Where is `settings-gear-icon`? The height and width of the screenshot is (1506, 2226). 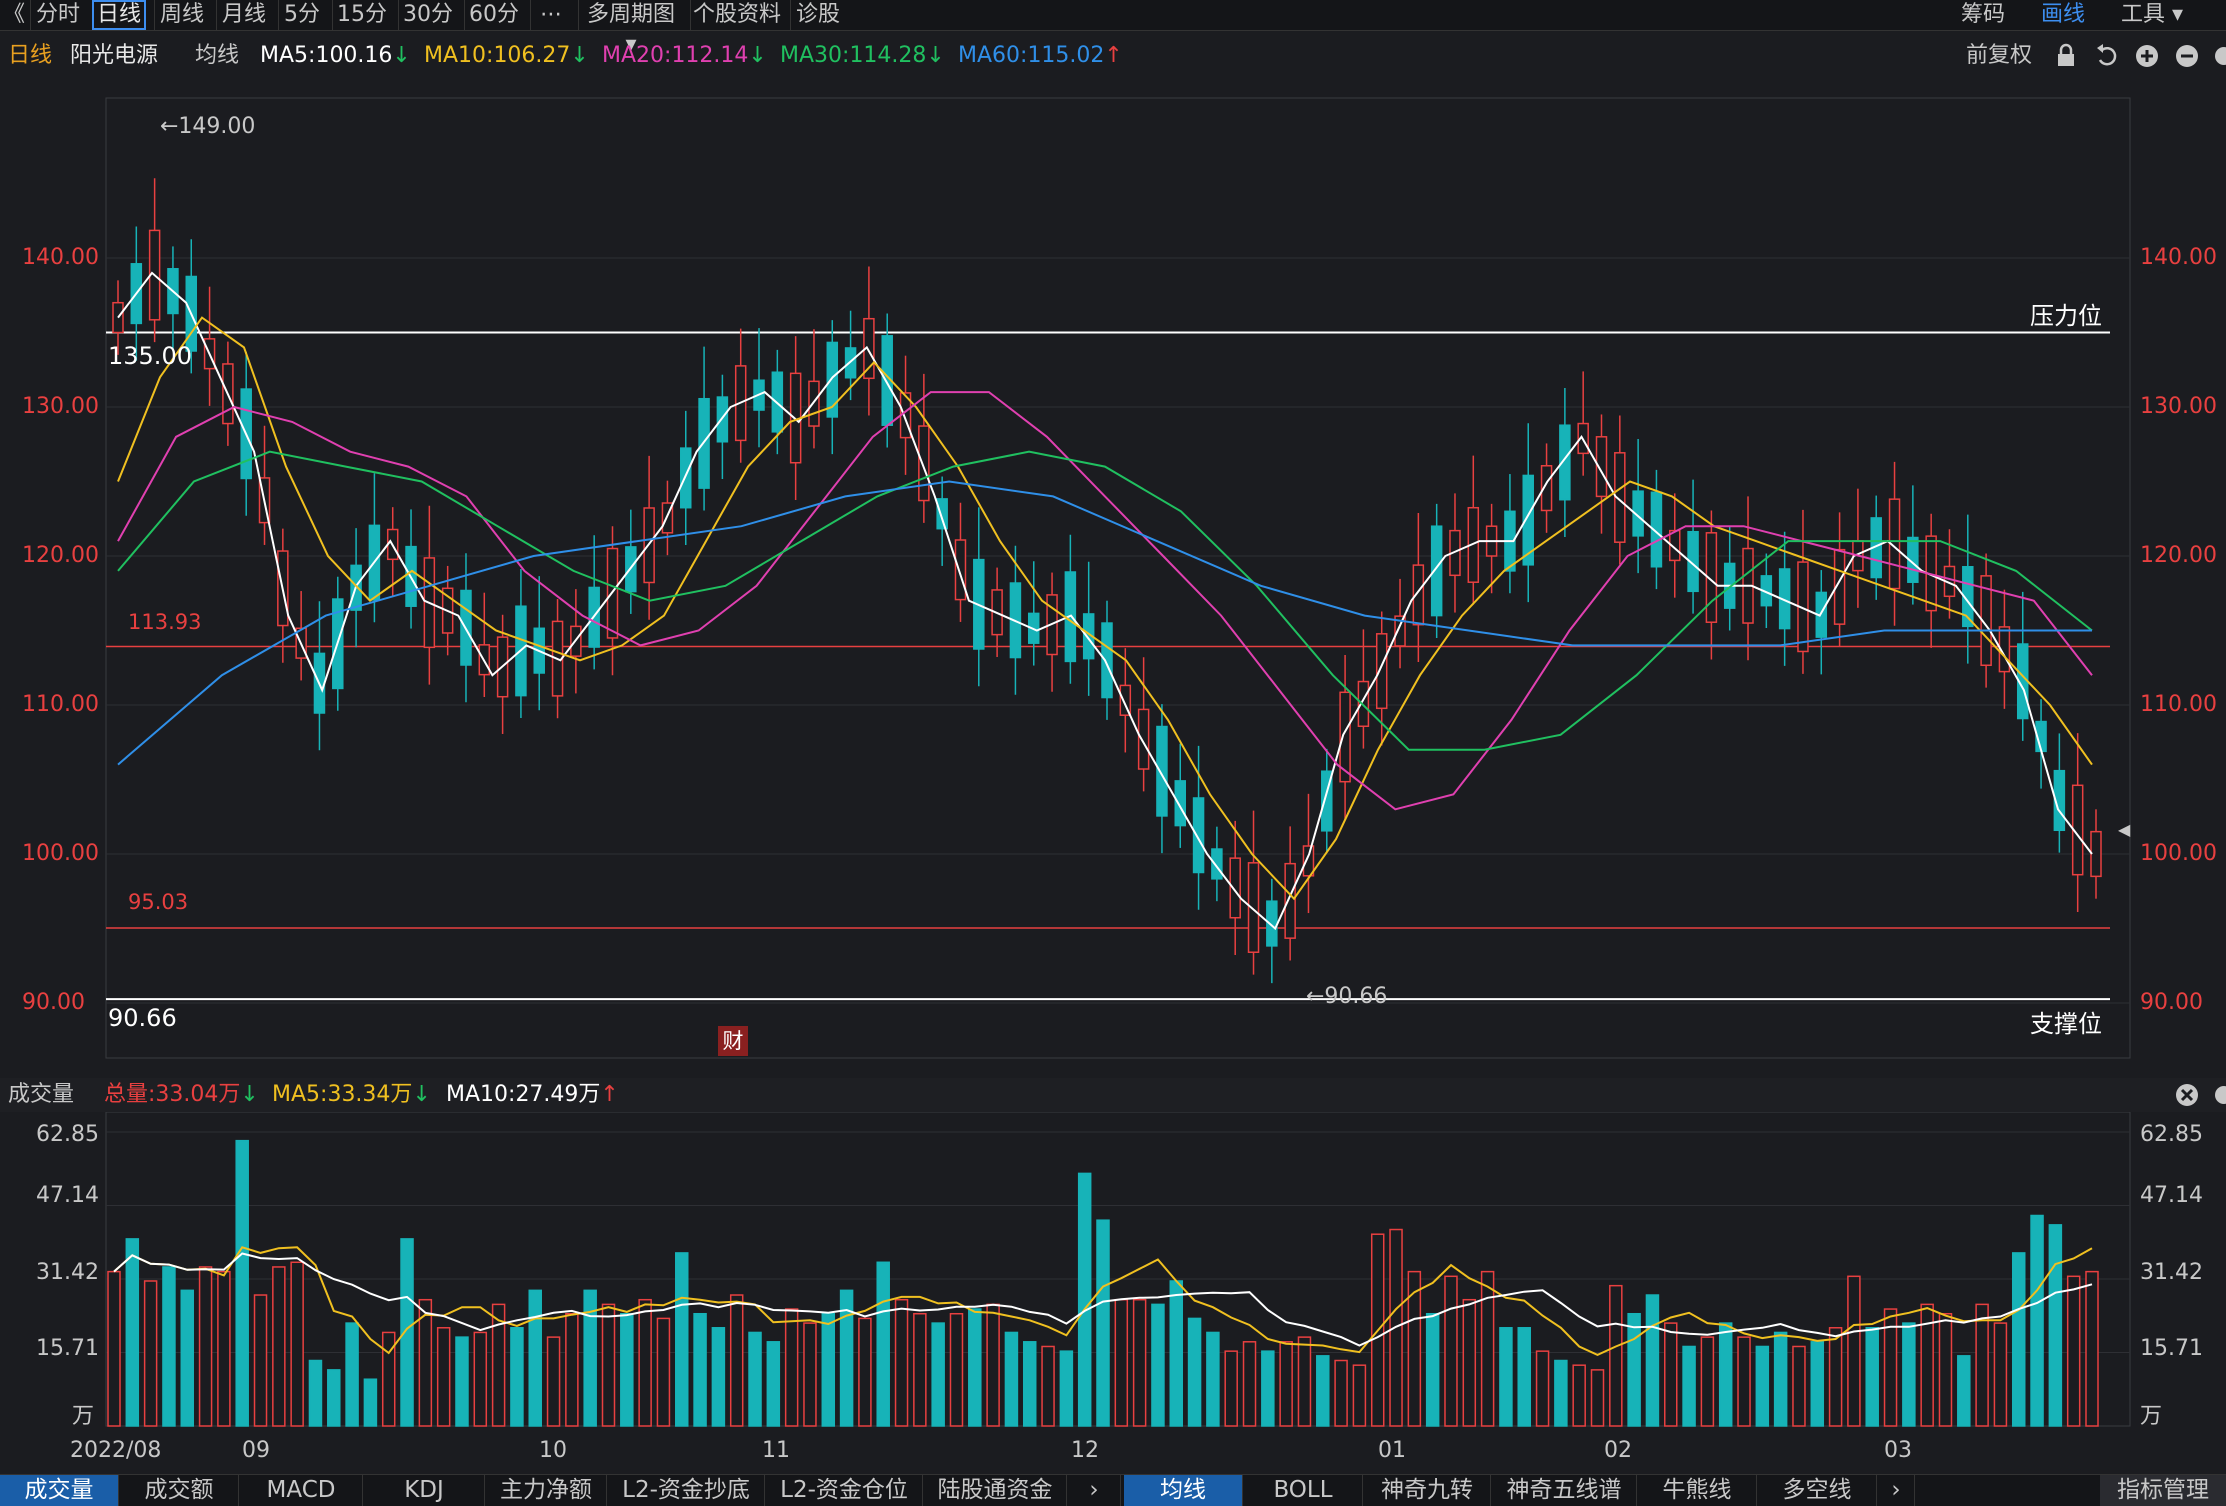
settings-gear-icon is located at coordinates (2219, 62).